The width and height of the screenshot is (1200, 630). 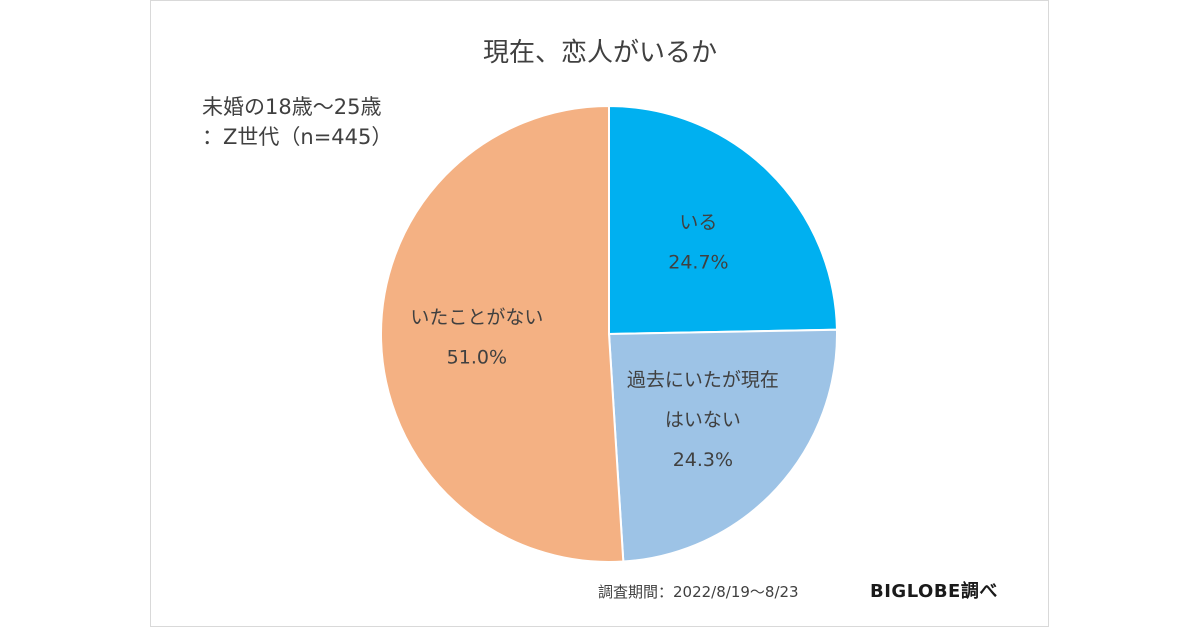 What do you see at coordinates (723, 220) in the screenshot?
I see `slice-iru` at bounding box center [723, 220].